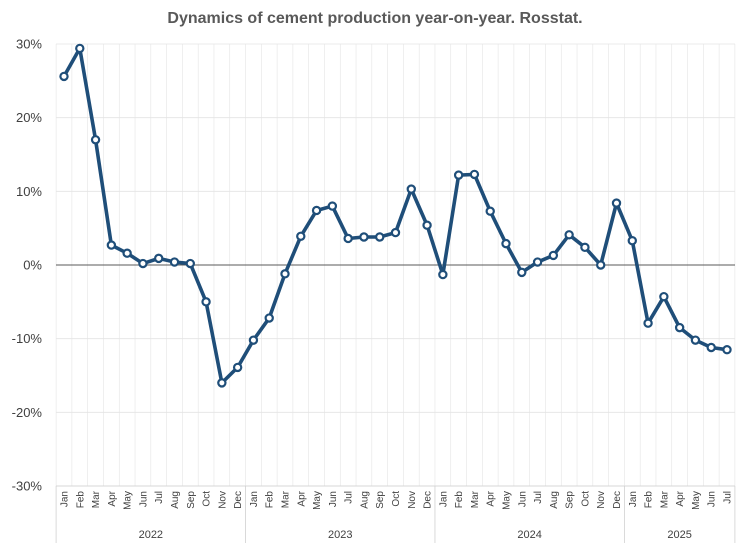 This screenshot has height=547, width=751. What do you see at coordinates (340, 535) in the screenshot?
I see `year-label: 2023` at bounding box center [340, 535].